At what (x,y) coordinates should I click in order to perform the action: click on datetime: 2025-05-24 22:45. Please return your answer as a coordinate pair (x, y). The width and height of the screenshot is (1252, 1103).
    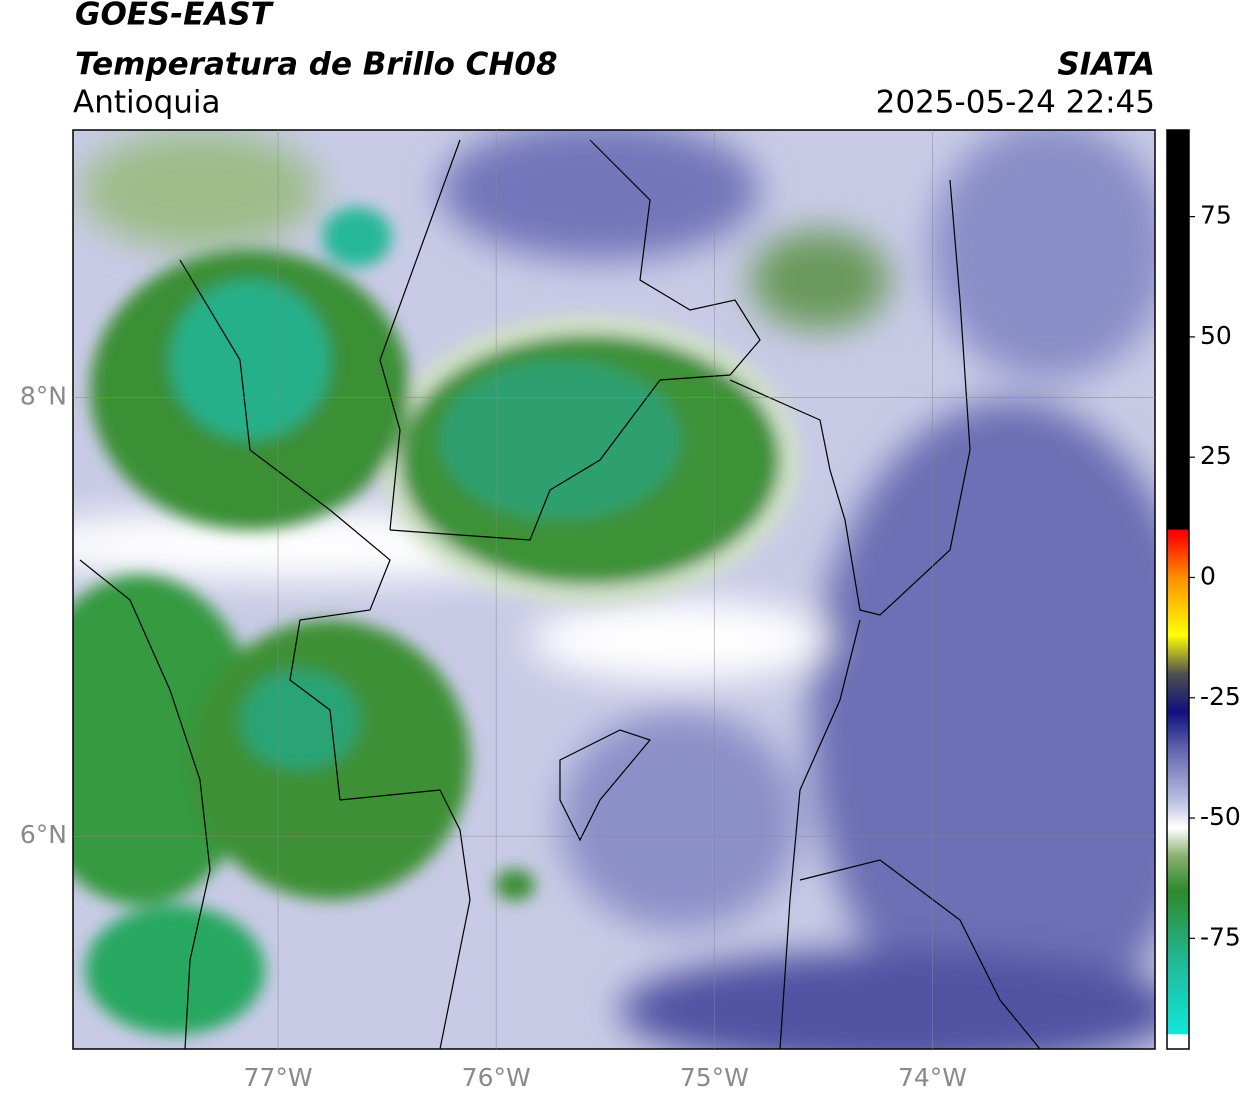
    Looking at the image, I should click on (1015, 103).